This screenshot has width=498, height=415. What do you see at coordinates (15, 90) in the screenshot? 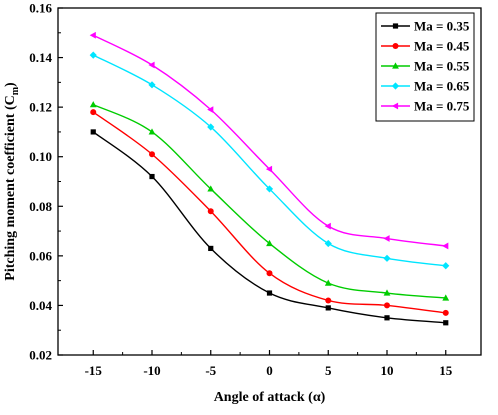
I see `y-axis-title-subscript: m` at bounding box center [15, 90].